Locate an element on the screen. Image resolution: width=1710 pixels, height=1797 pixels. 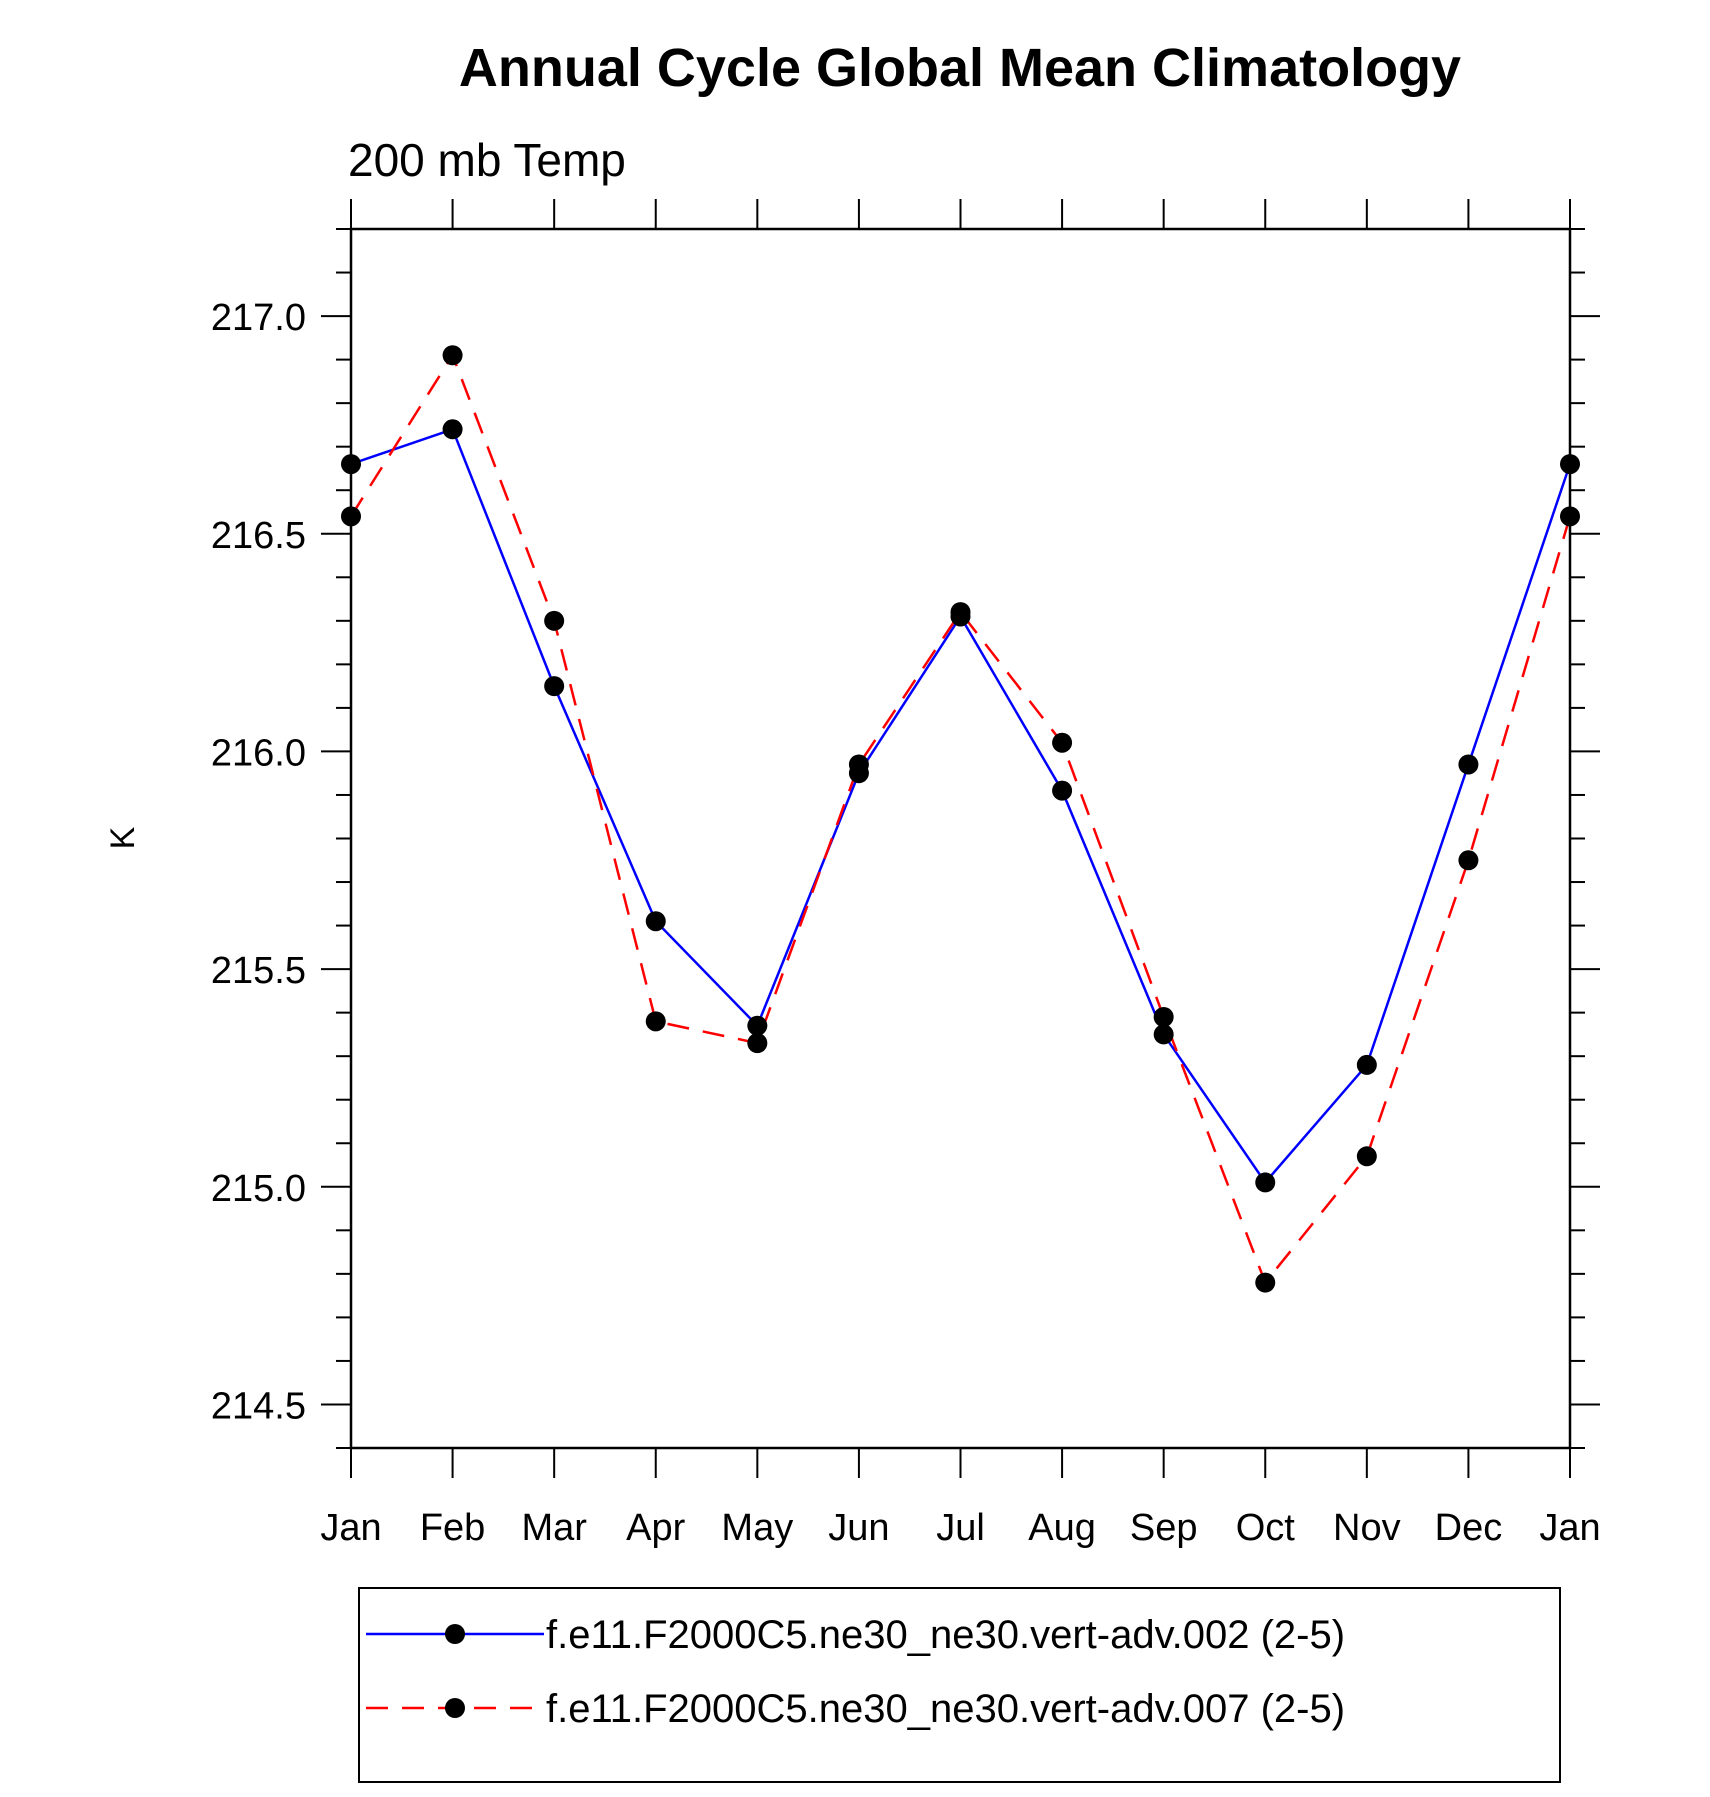
x-tick-label: Nov is located at coordinates (1367, 1528).